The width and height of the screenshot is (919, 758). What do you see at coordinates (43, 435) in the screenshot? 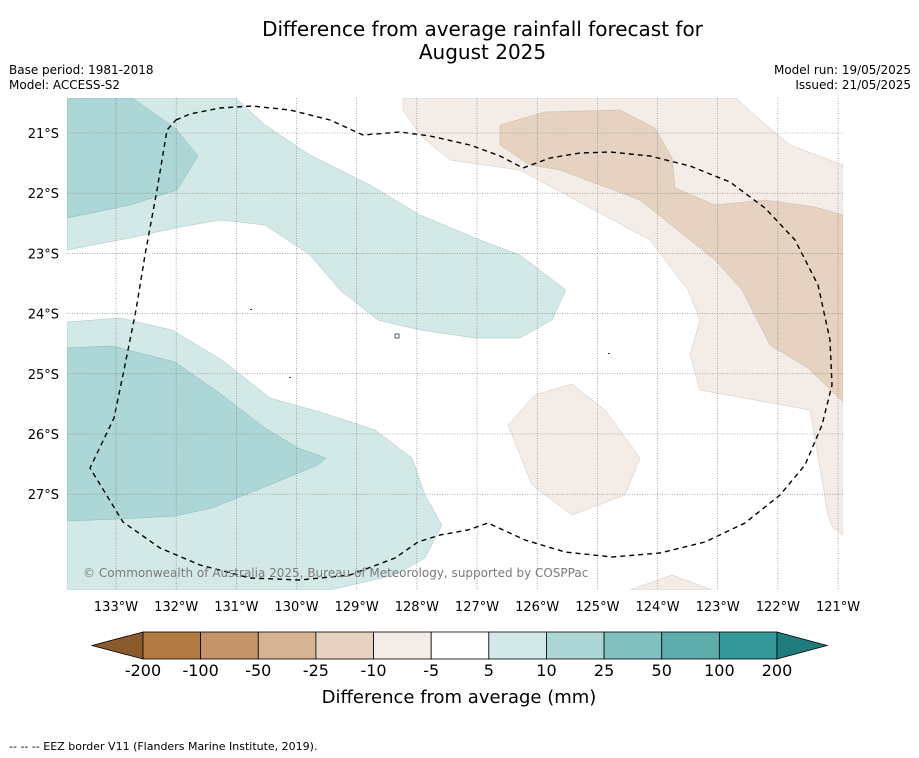
I see `latitude-label: 26°S` at bounding box center [43, 435].